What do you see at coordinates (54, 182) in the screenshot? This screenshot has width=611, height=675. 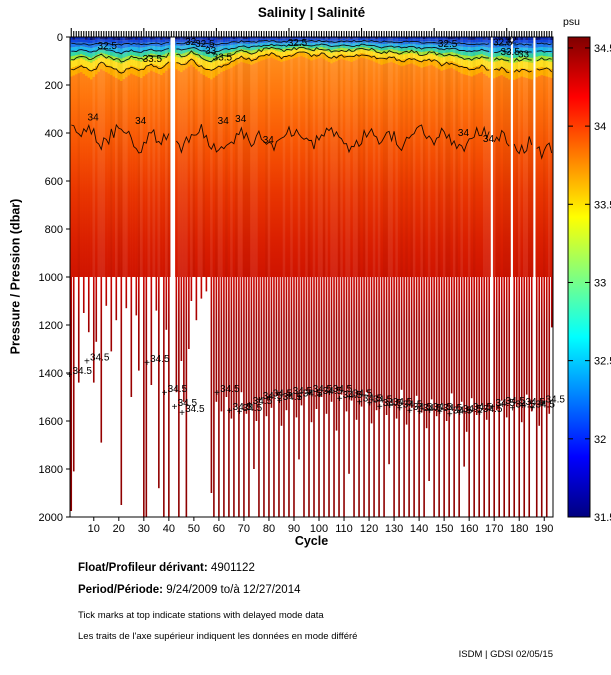 I see `y-tick-label: 600` at bounding box center [54, 182].